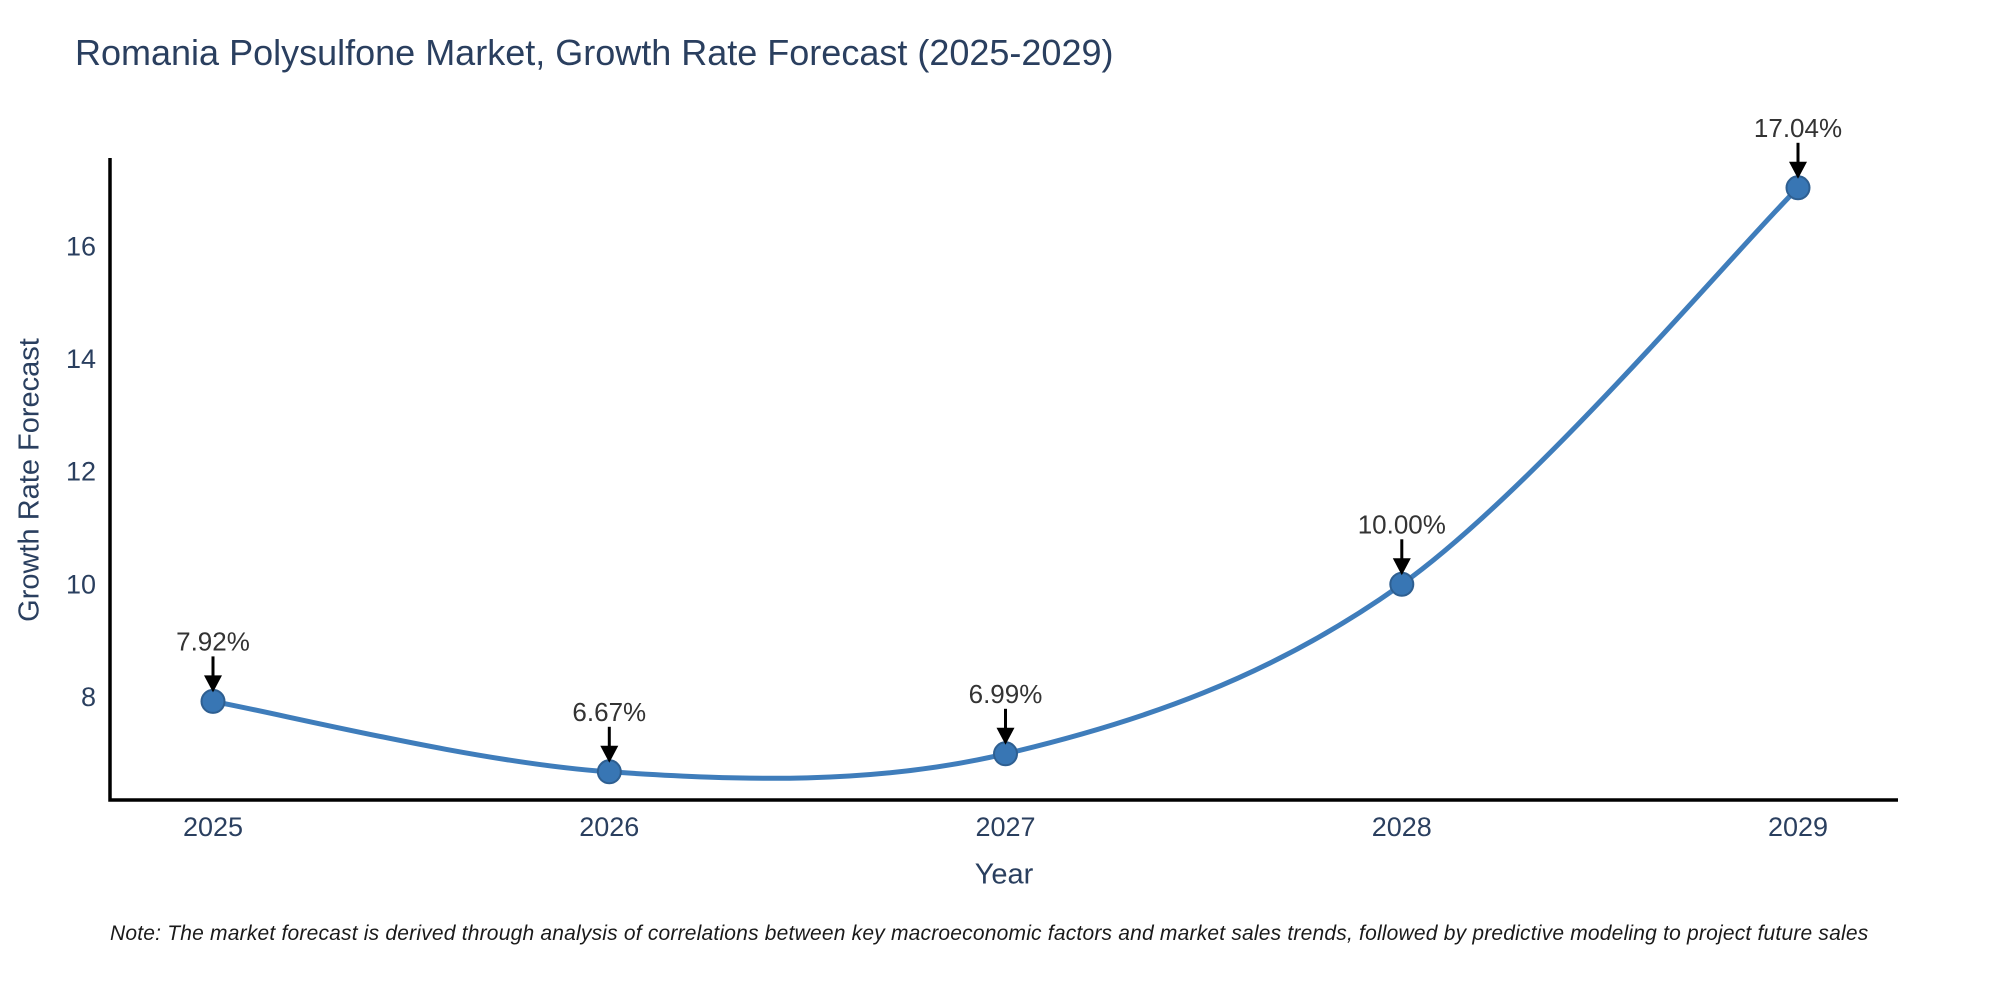 The width and height of the screenshot is (2000, 1000). I want to click on y-tick-label: 12, so click(81, 472).